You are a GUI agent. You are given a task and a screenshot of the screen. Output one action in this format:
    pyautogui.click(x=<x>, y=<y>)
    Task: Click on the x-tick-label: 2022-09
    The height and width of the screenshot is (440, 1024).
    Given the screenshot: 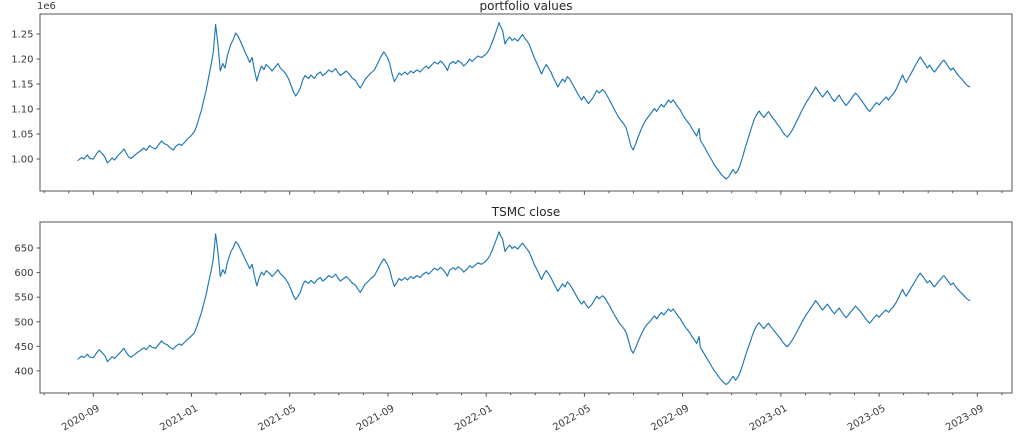 What is the action you would take?
    pyautogui.click(x=670, y=418)
    